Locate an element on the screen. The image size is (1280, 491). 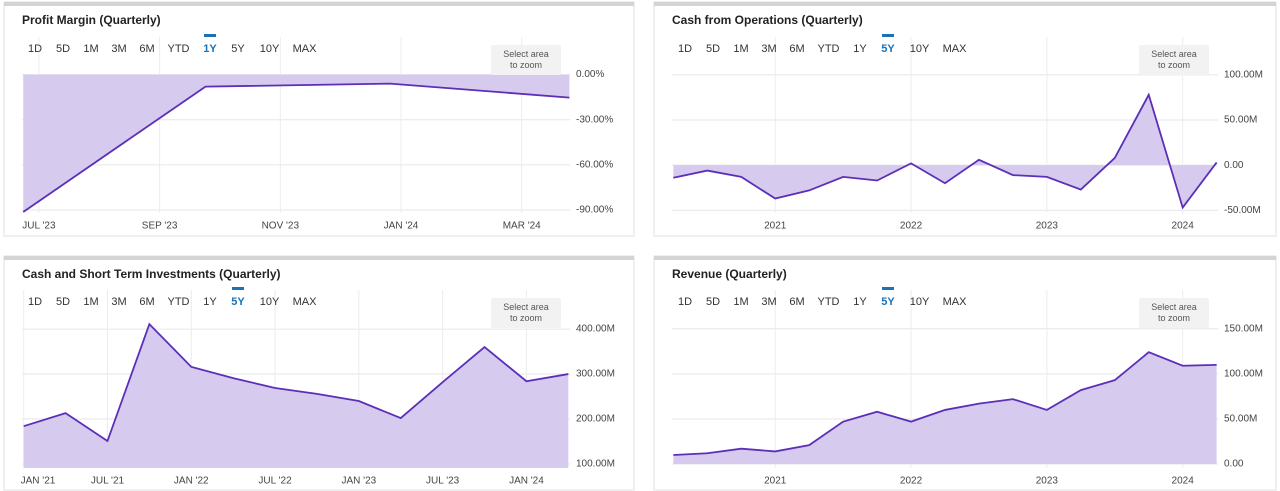
panel-title: Profit Margin (Quarterly) is located at coordinates (91, 20).